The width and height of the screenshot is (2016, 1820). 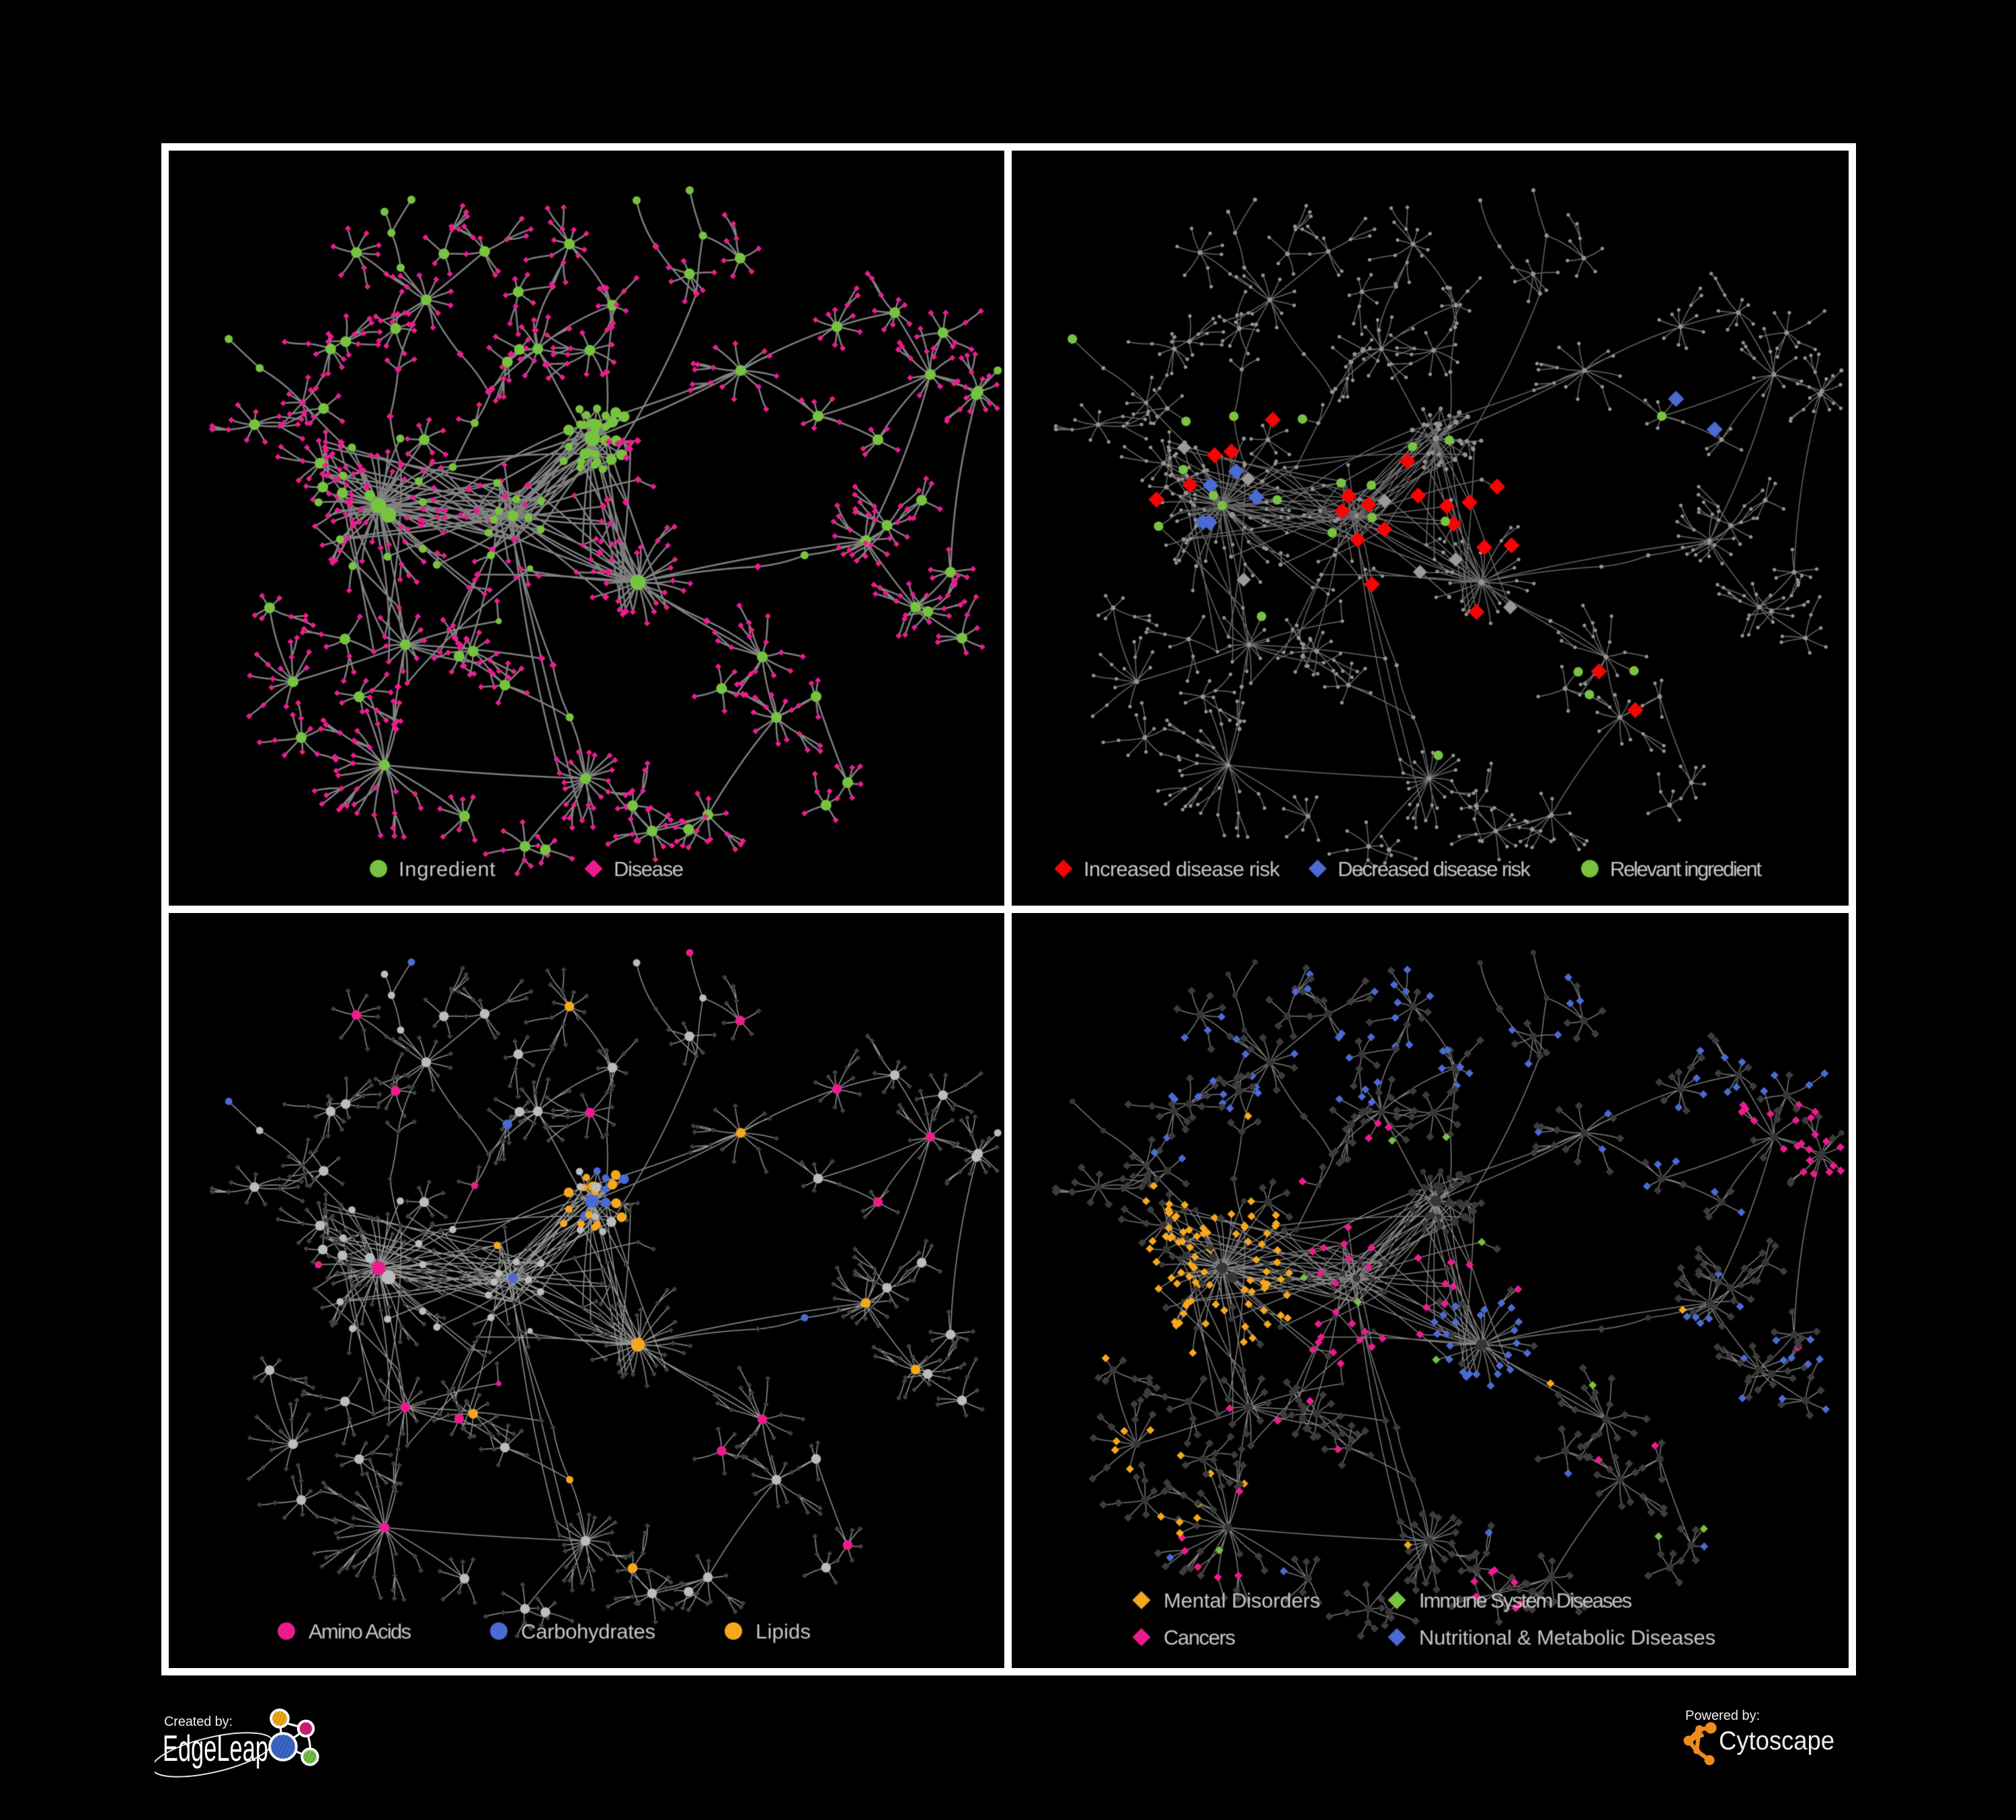 I want to click on svg-text: Created by:, so click(x=198, y=1721).